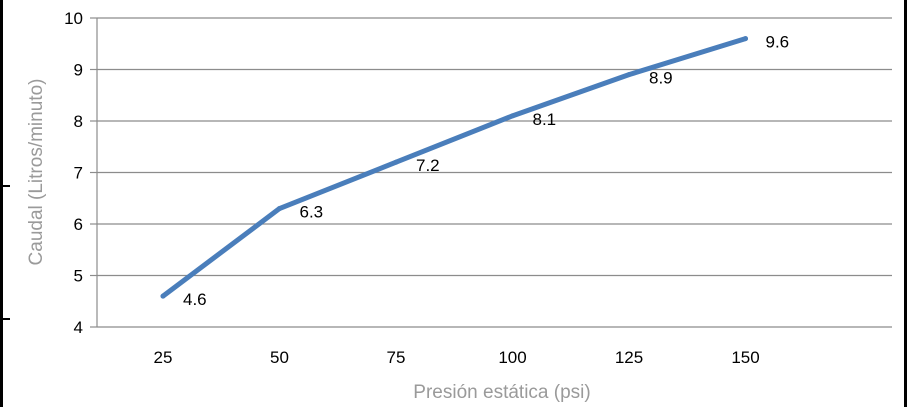 The image size is (907, 412). Describe the element at coordinates (905, 203) in the screenshot. I see `right-border` at that location.